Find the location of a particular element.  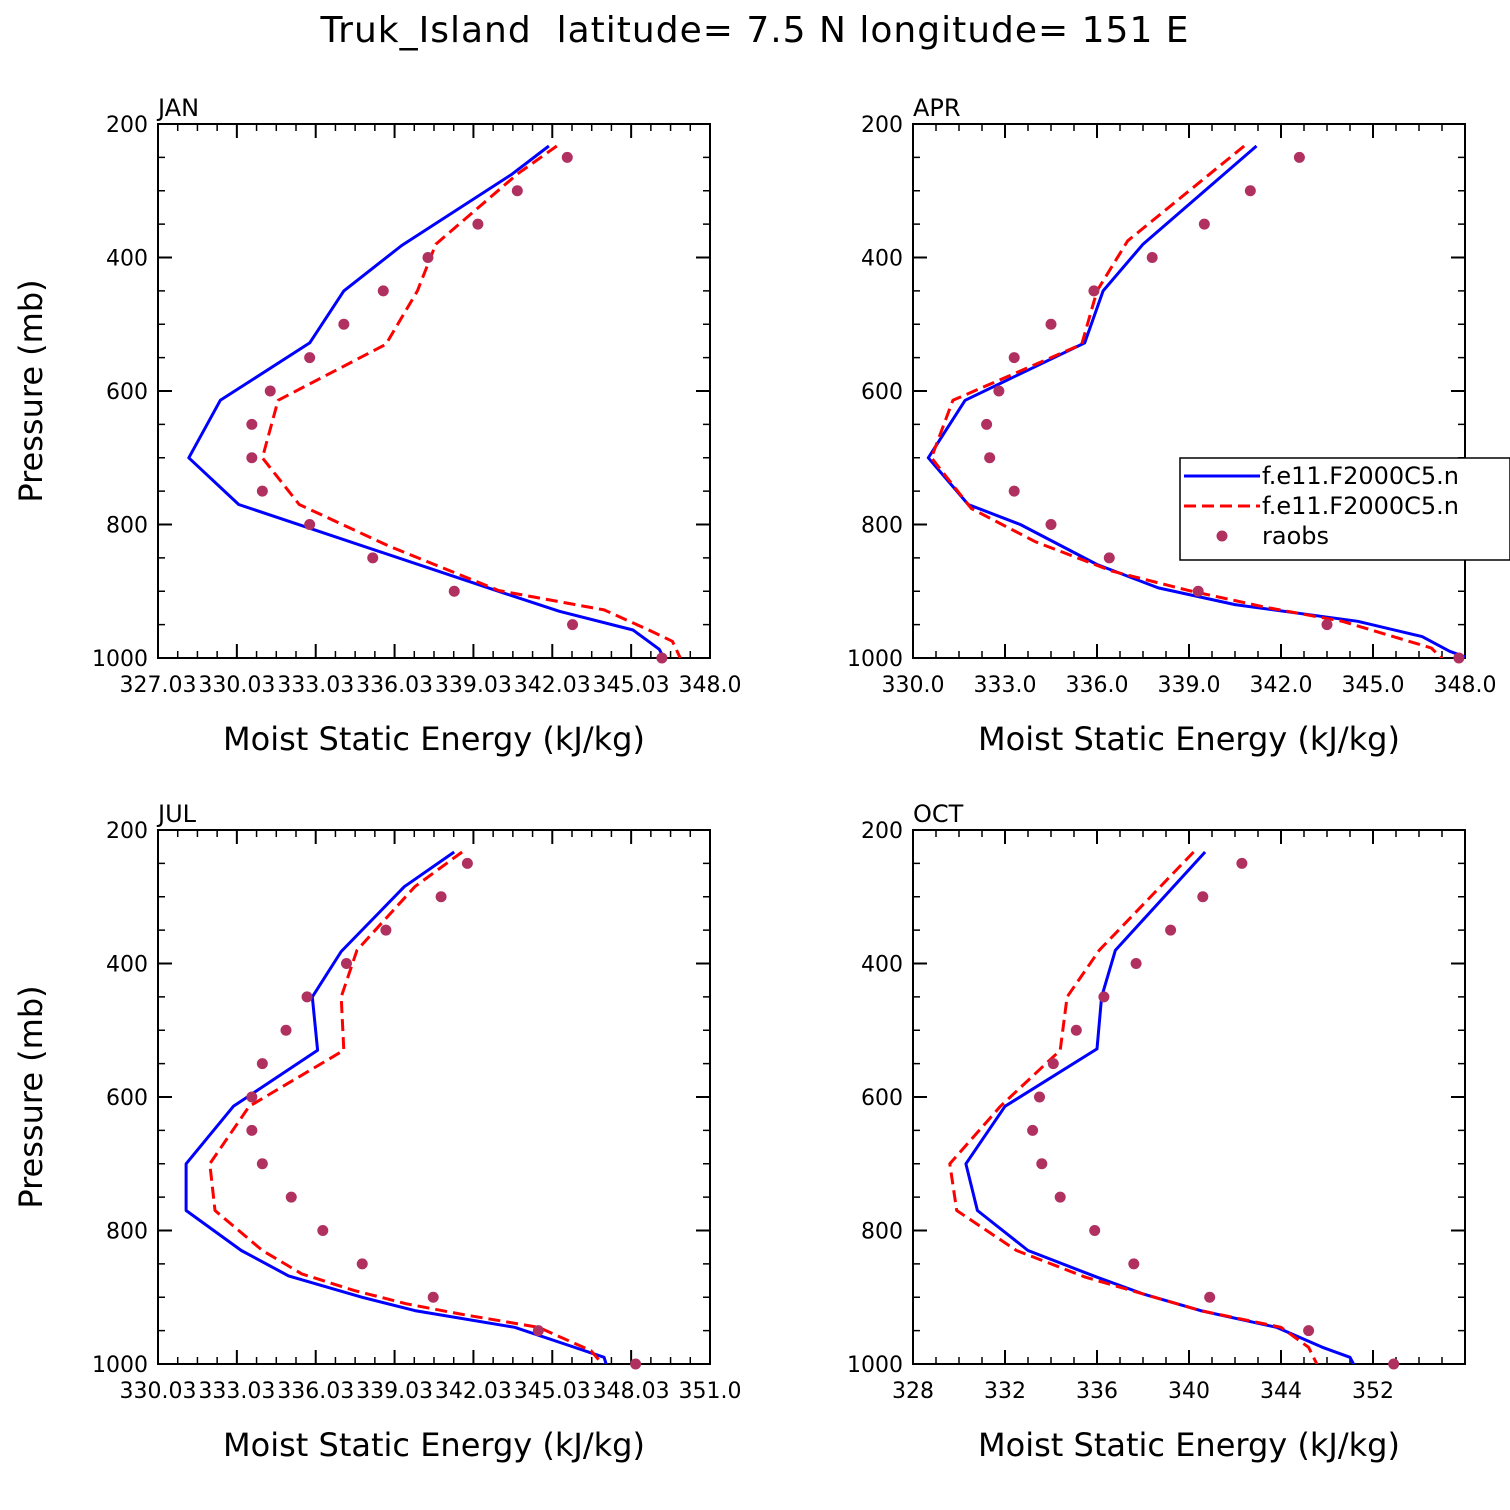

panel-title: APR is located at coordinates (937, 108).